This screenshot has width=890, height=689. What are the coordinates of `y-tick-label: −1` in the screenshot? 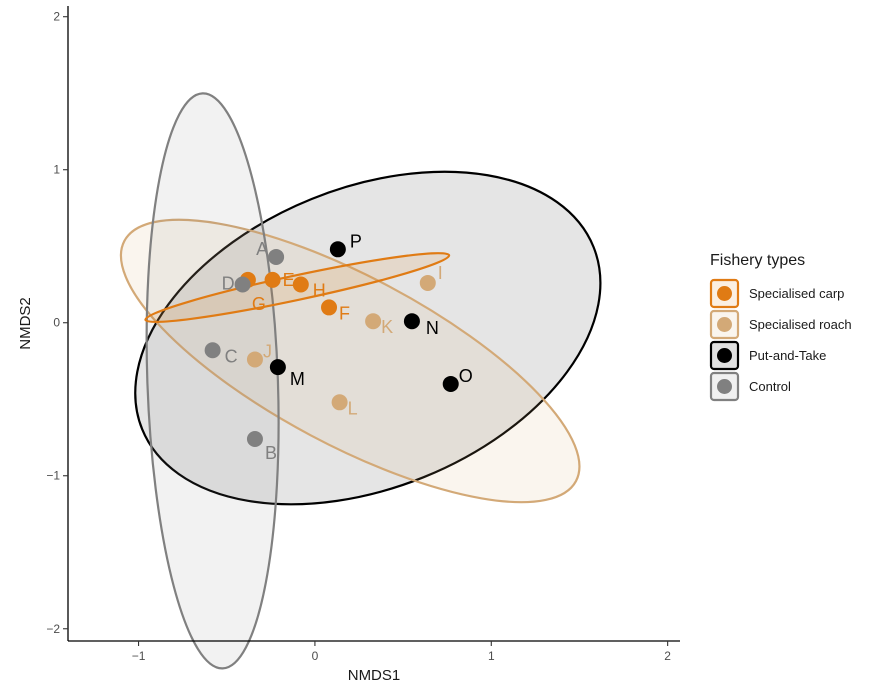 It's located at (53, 476).